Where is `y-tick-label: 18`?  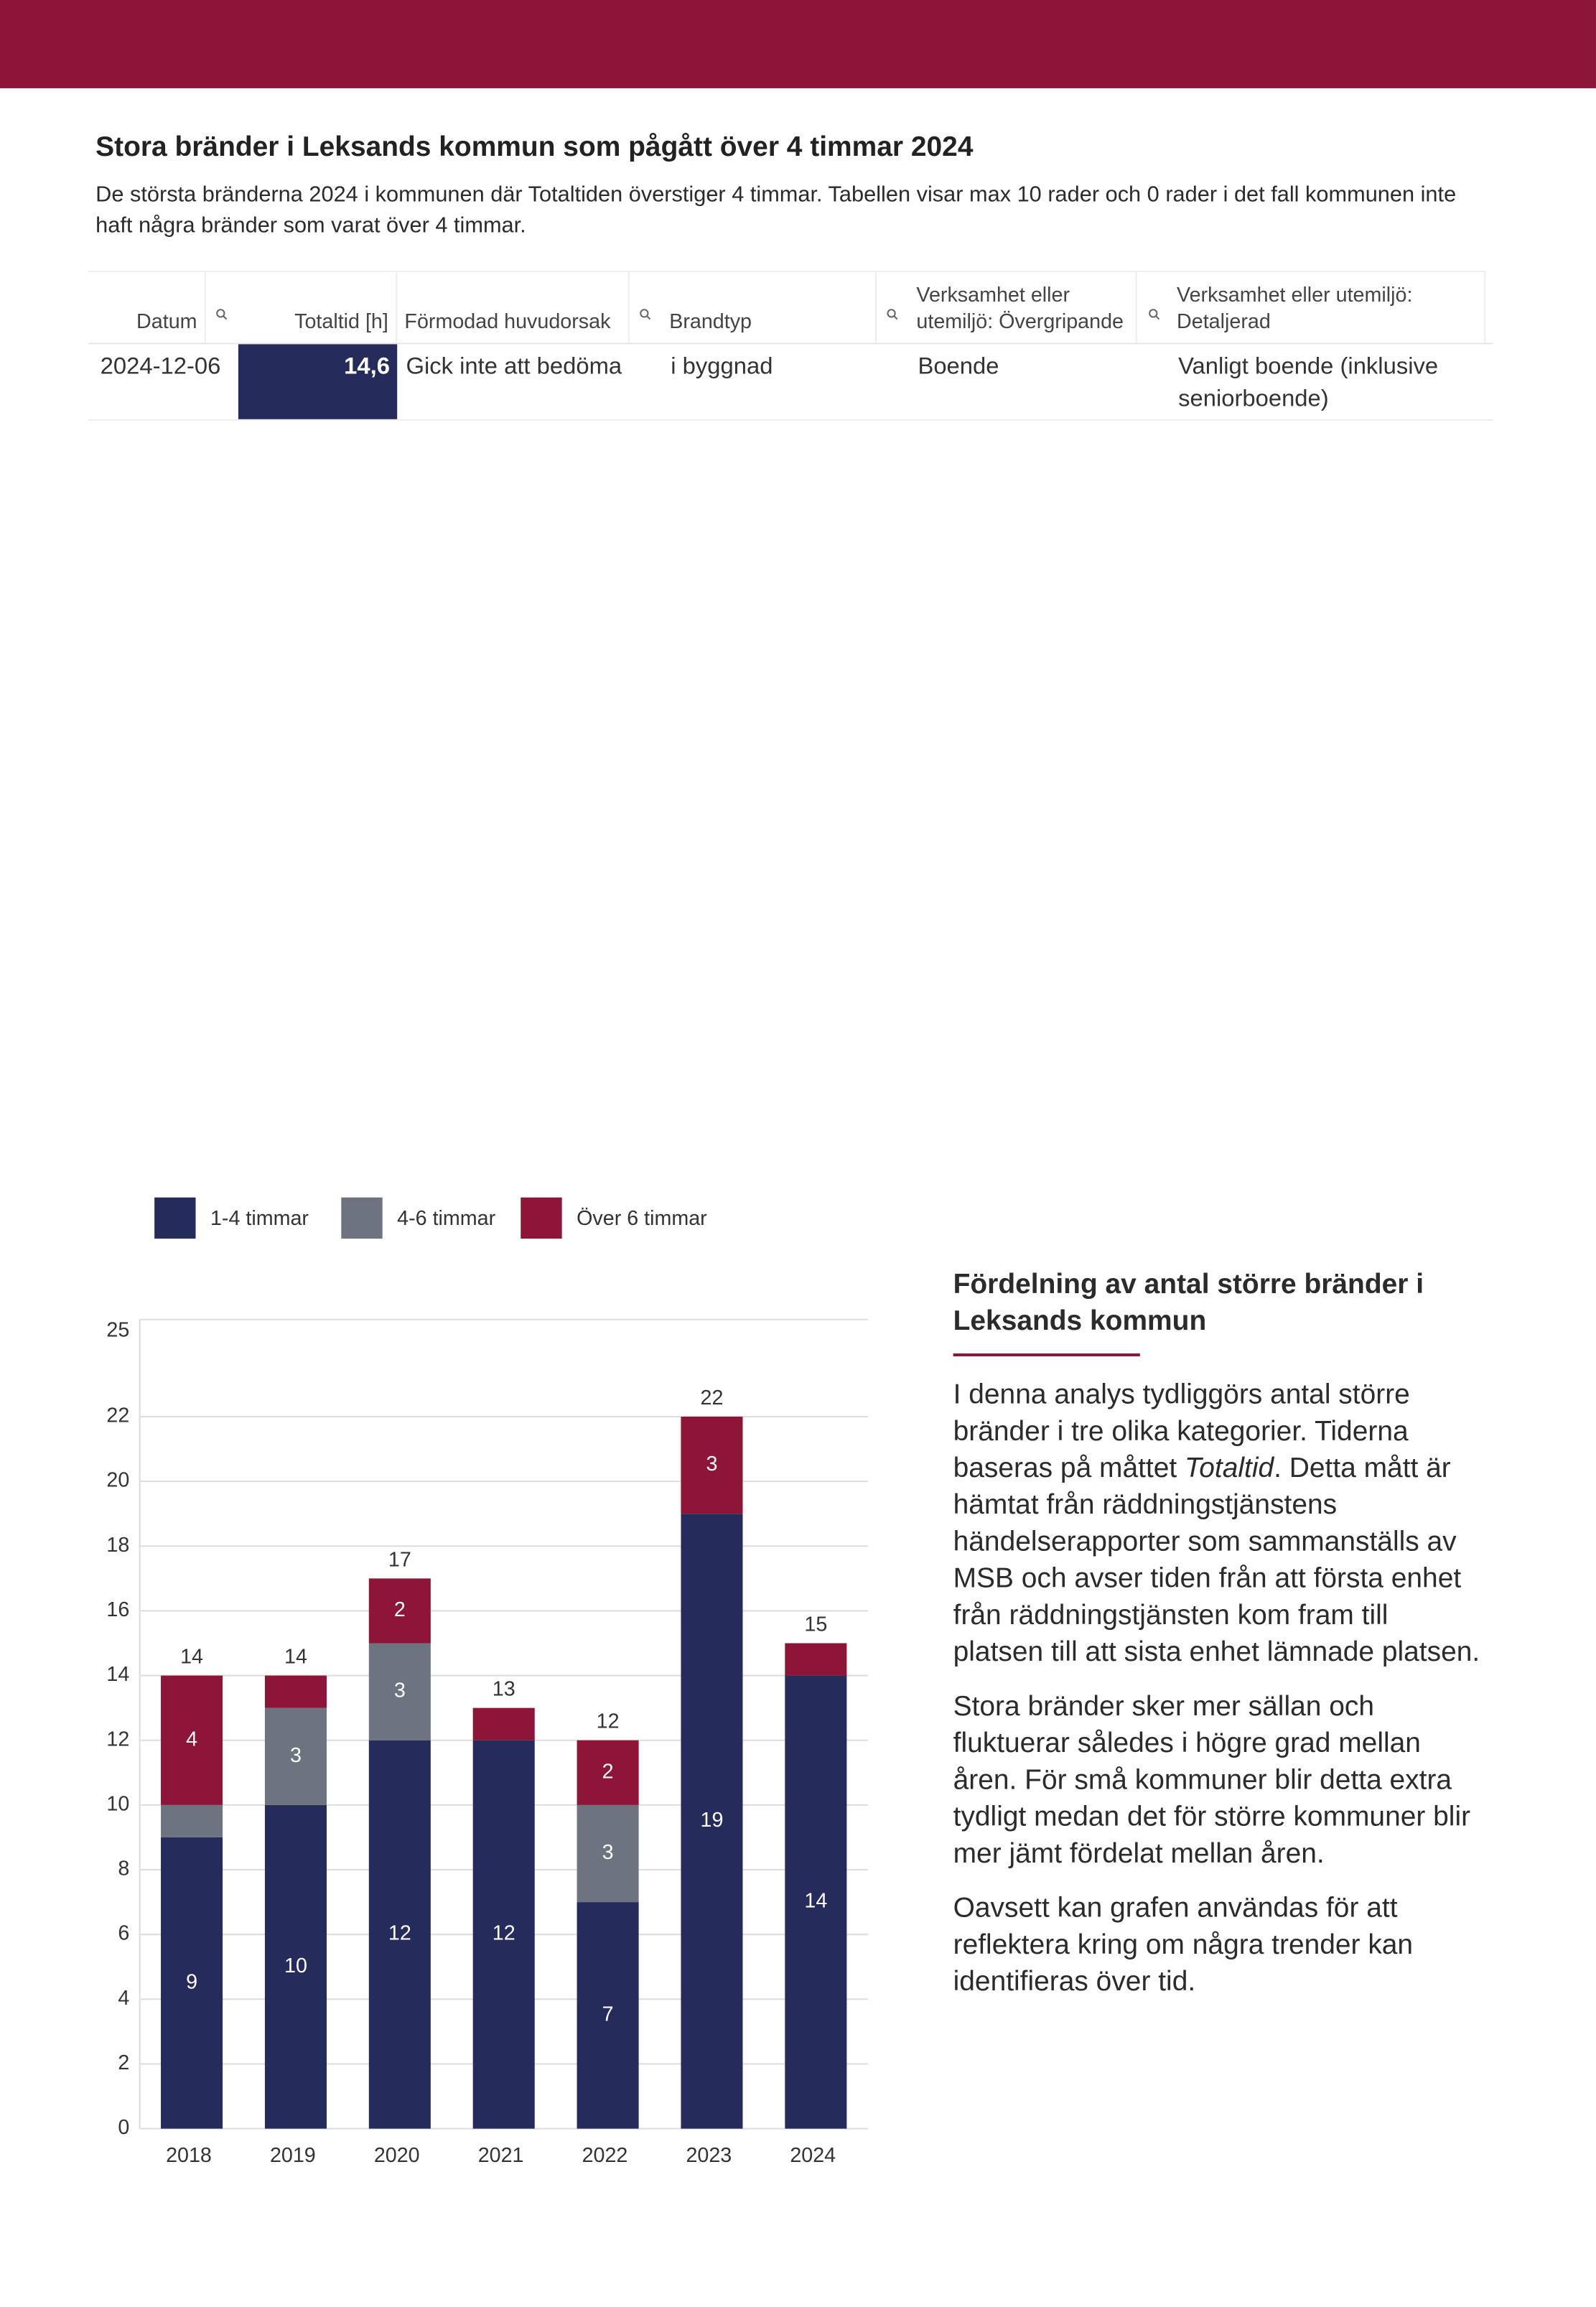
y-tick-label: 18 is located at coordinates (117, 1545).